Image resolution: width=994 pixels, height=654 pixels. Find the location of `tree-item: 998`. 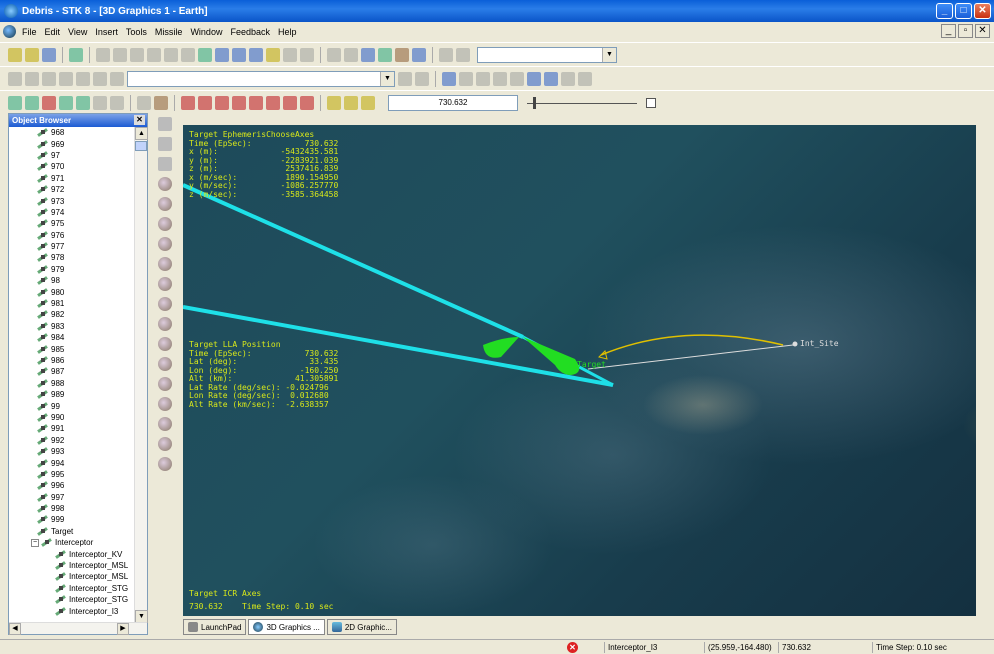

tree-item: 998 is located at coordinates (72, 508).